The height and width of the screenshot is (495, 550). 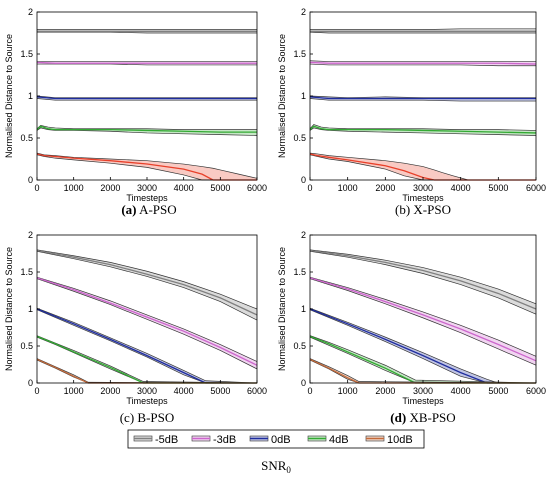 I want to click on legend-label--3dB: -3dB, so click(x=224, y=440).